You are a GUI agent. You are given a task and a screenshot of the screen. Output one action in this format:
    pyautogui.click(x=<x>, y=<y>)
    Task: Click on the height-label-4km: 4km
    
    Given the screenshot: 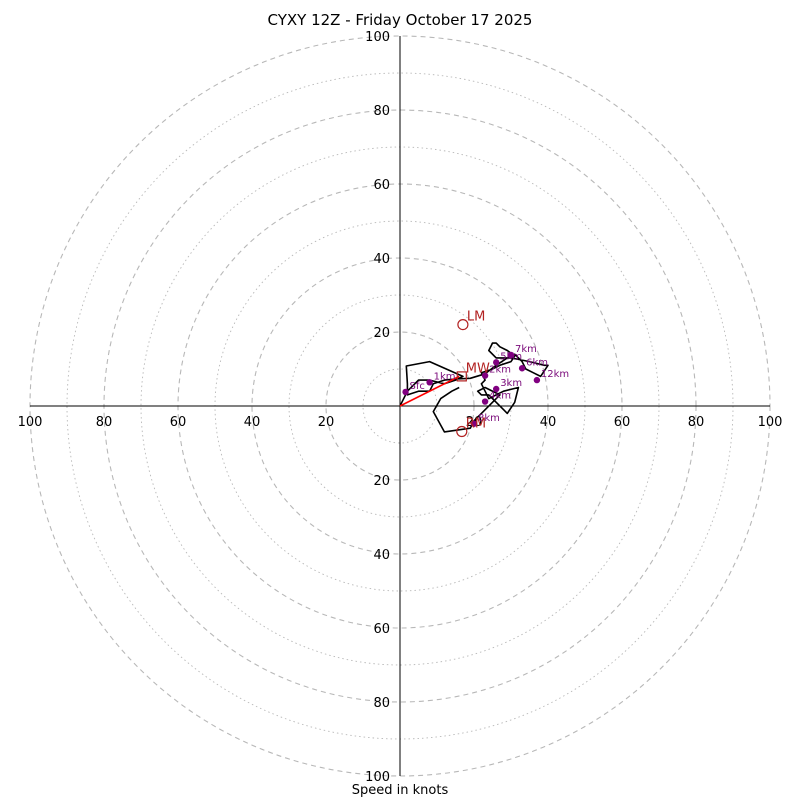 What is the action you would take?
    pyautogui.click(x=500, y=396)
    